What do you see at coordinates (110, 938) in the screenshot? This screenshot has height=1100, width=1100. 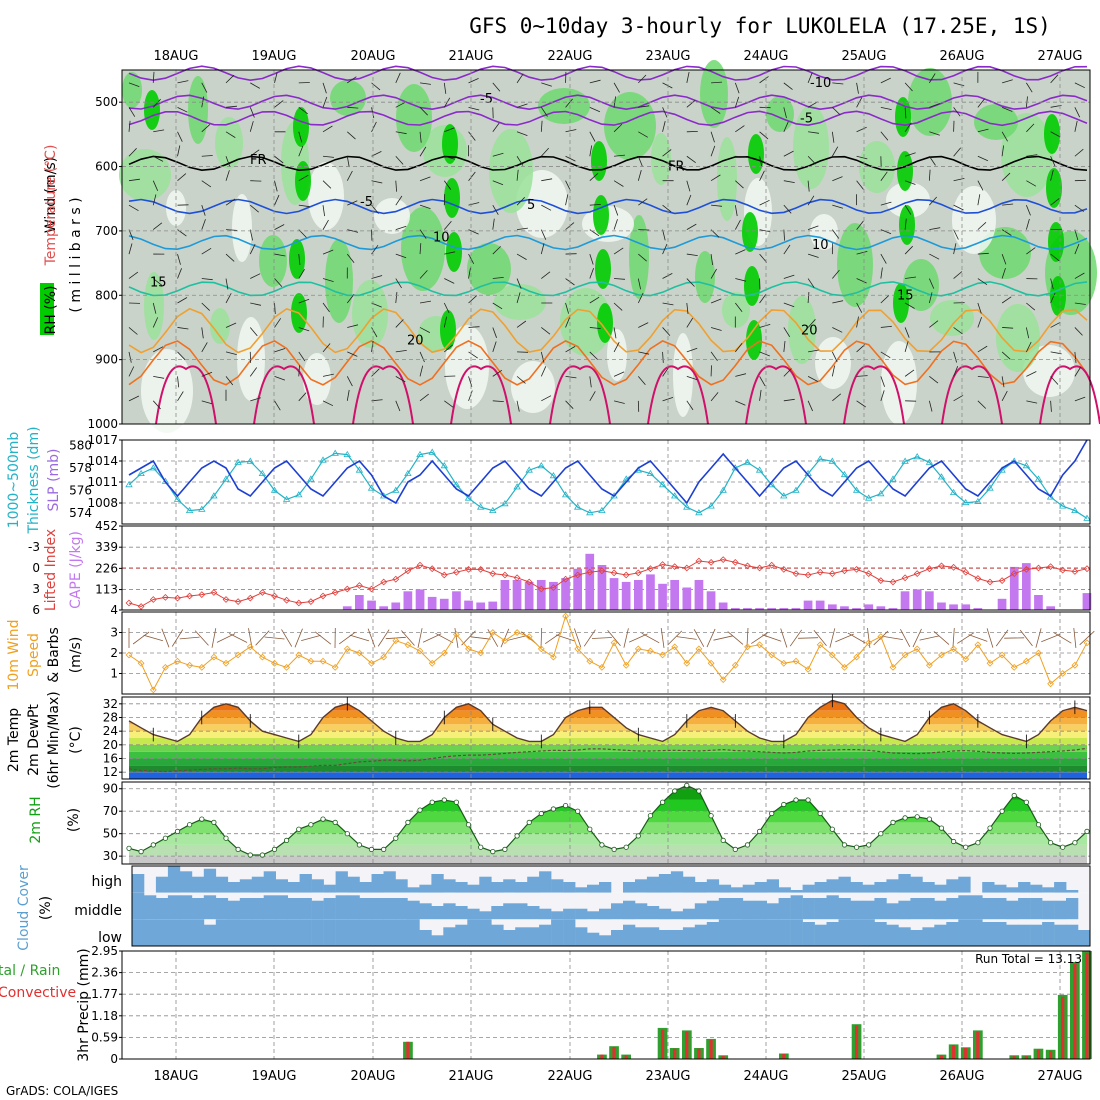 I see `cloud-low-label: low` at bounding box center [110, 938].